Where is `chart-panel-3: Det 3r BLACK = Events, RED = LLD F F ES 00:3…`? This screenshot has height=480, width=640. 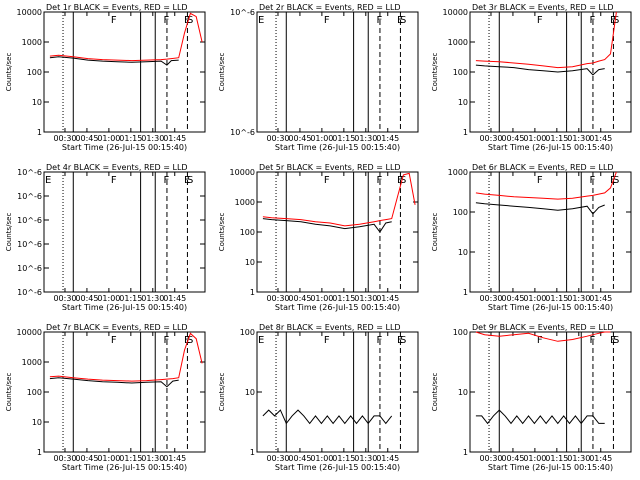 chart-panel-3: Det 3r BLACK = Events, RED = LLD F F ES 00:3… is located at coordinates (531, 77).